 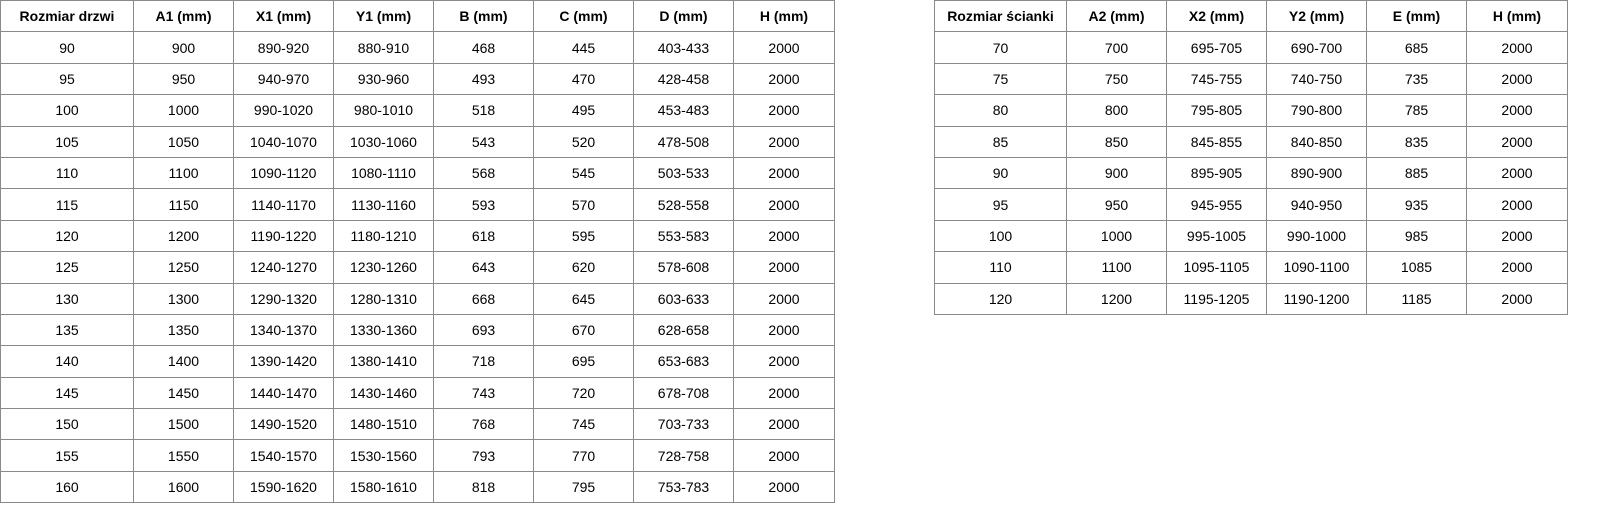 I want to click on table-cell: 703-733, so click(x=683, y=424).